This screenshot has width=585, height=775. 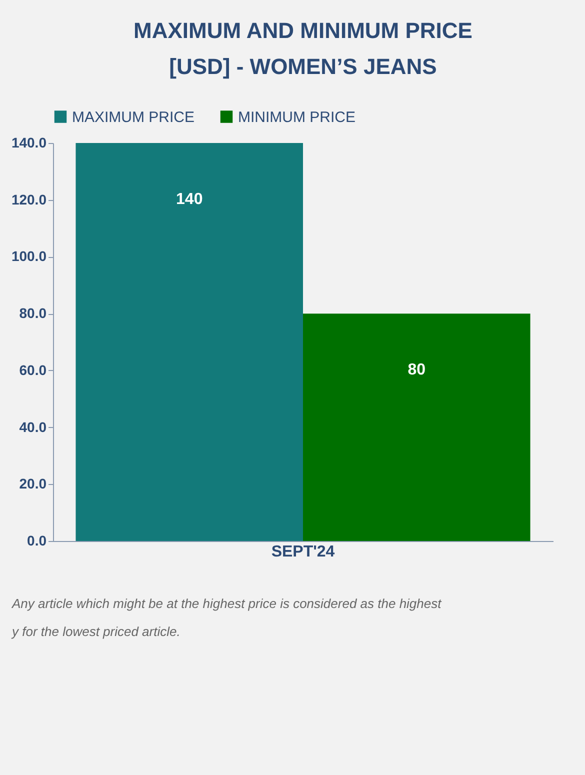 I want to click on y-tick-label: 40.0, so click(x=33, y=426).